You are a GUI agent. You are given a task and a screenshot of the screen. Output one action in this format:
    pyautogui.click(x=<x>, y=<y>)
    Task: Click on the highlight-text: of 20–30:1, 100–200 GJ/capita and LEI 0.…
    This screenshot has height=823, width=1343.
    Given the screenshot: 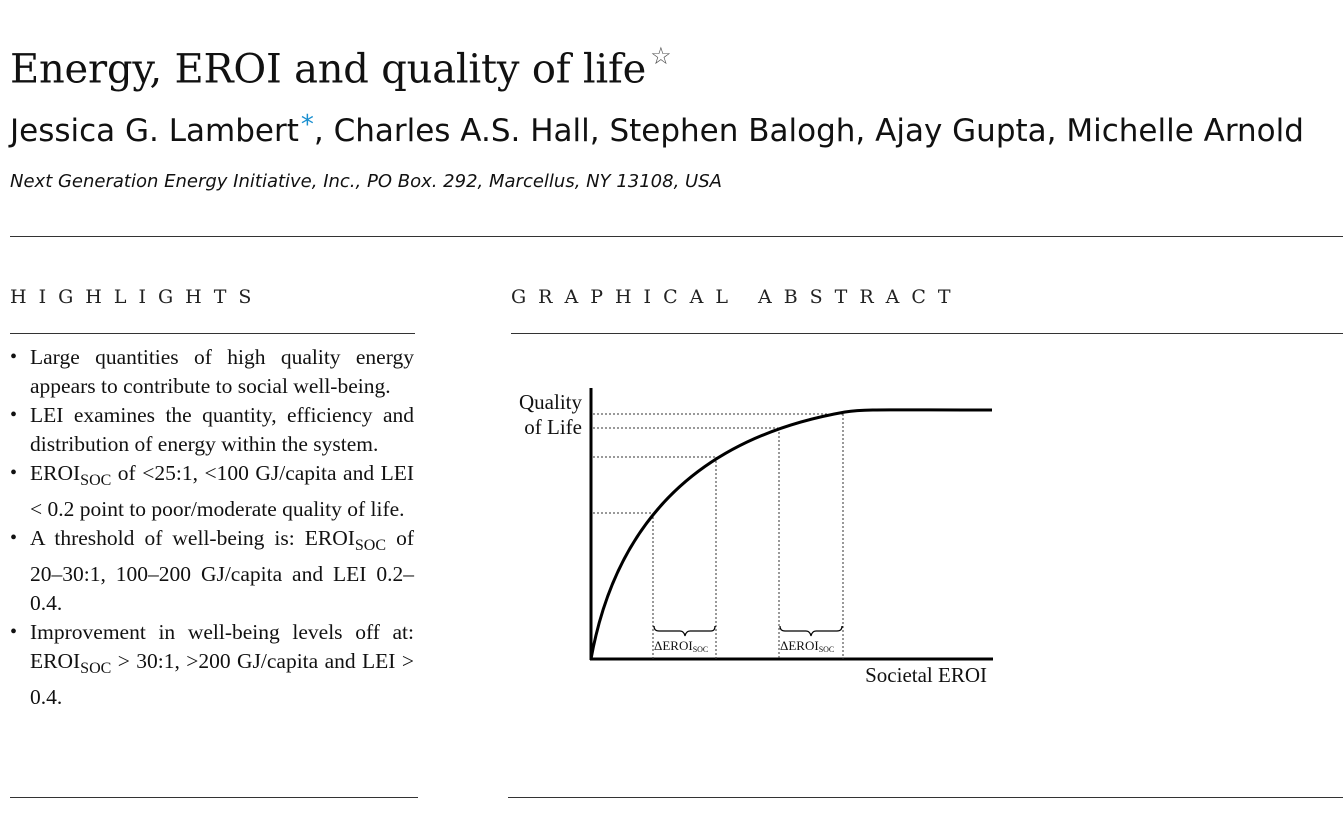 What is the action you would take?
    pyautogui.click(x=222, y=570)
    